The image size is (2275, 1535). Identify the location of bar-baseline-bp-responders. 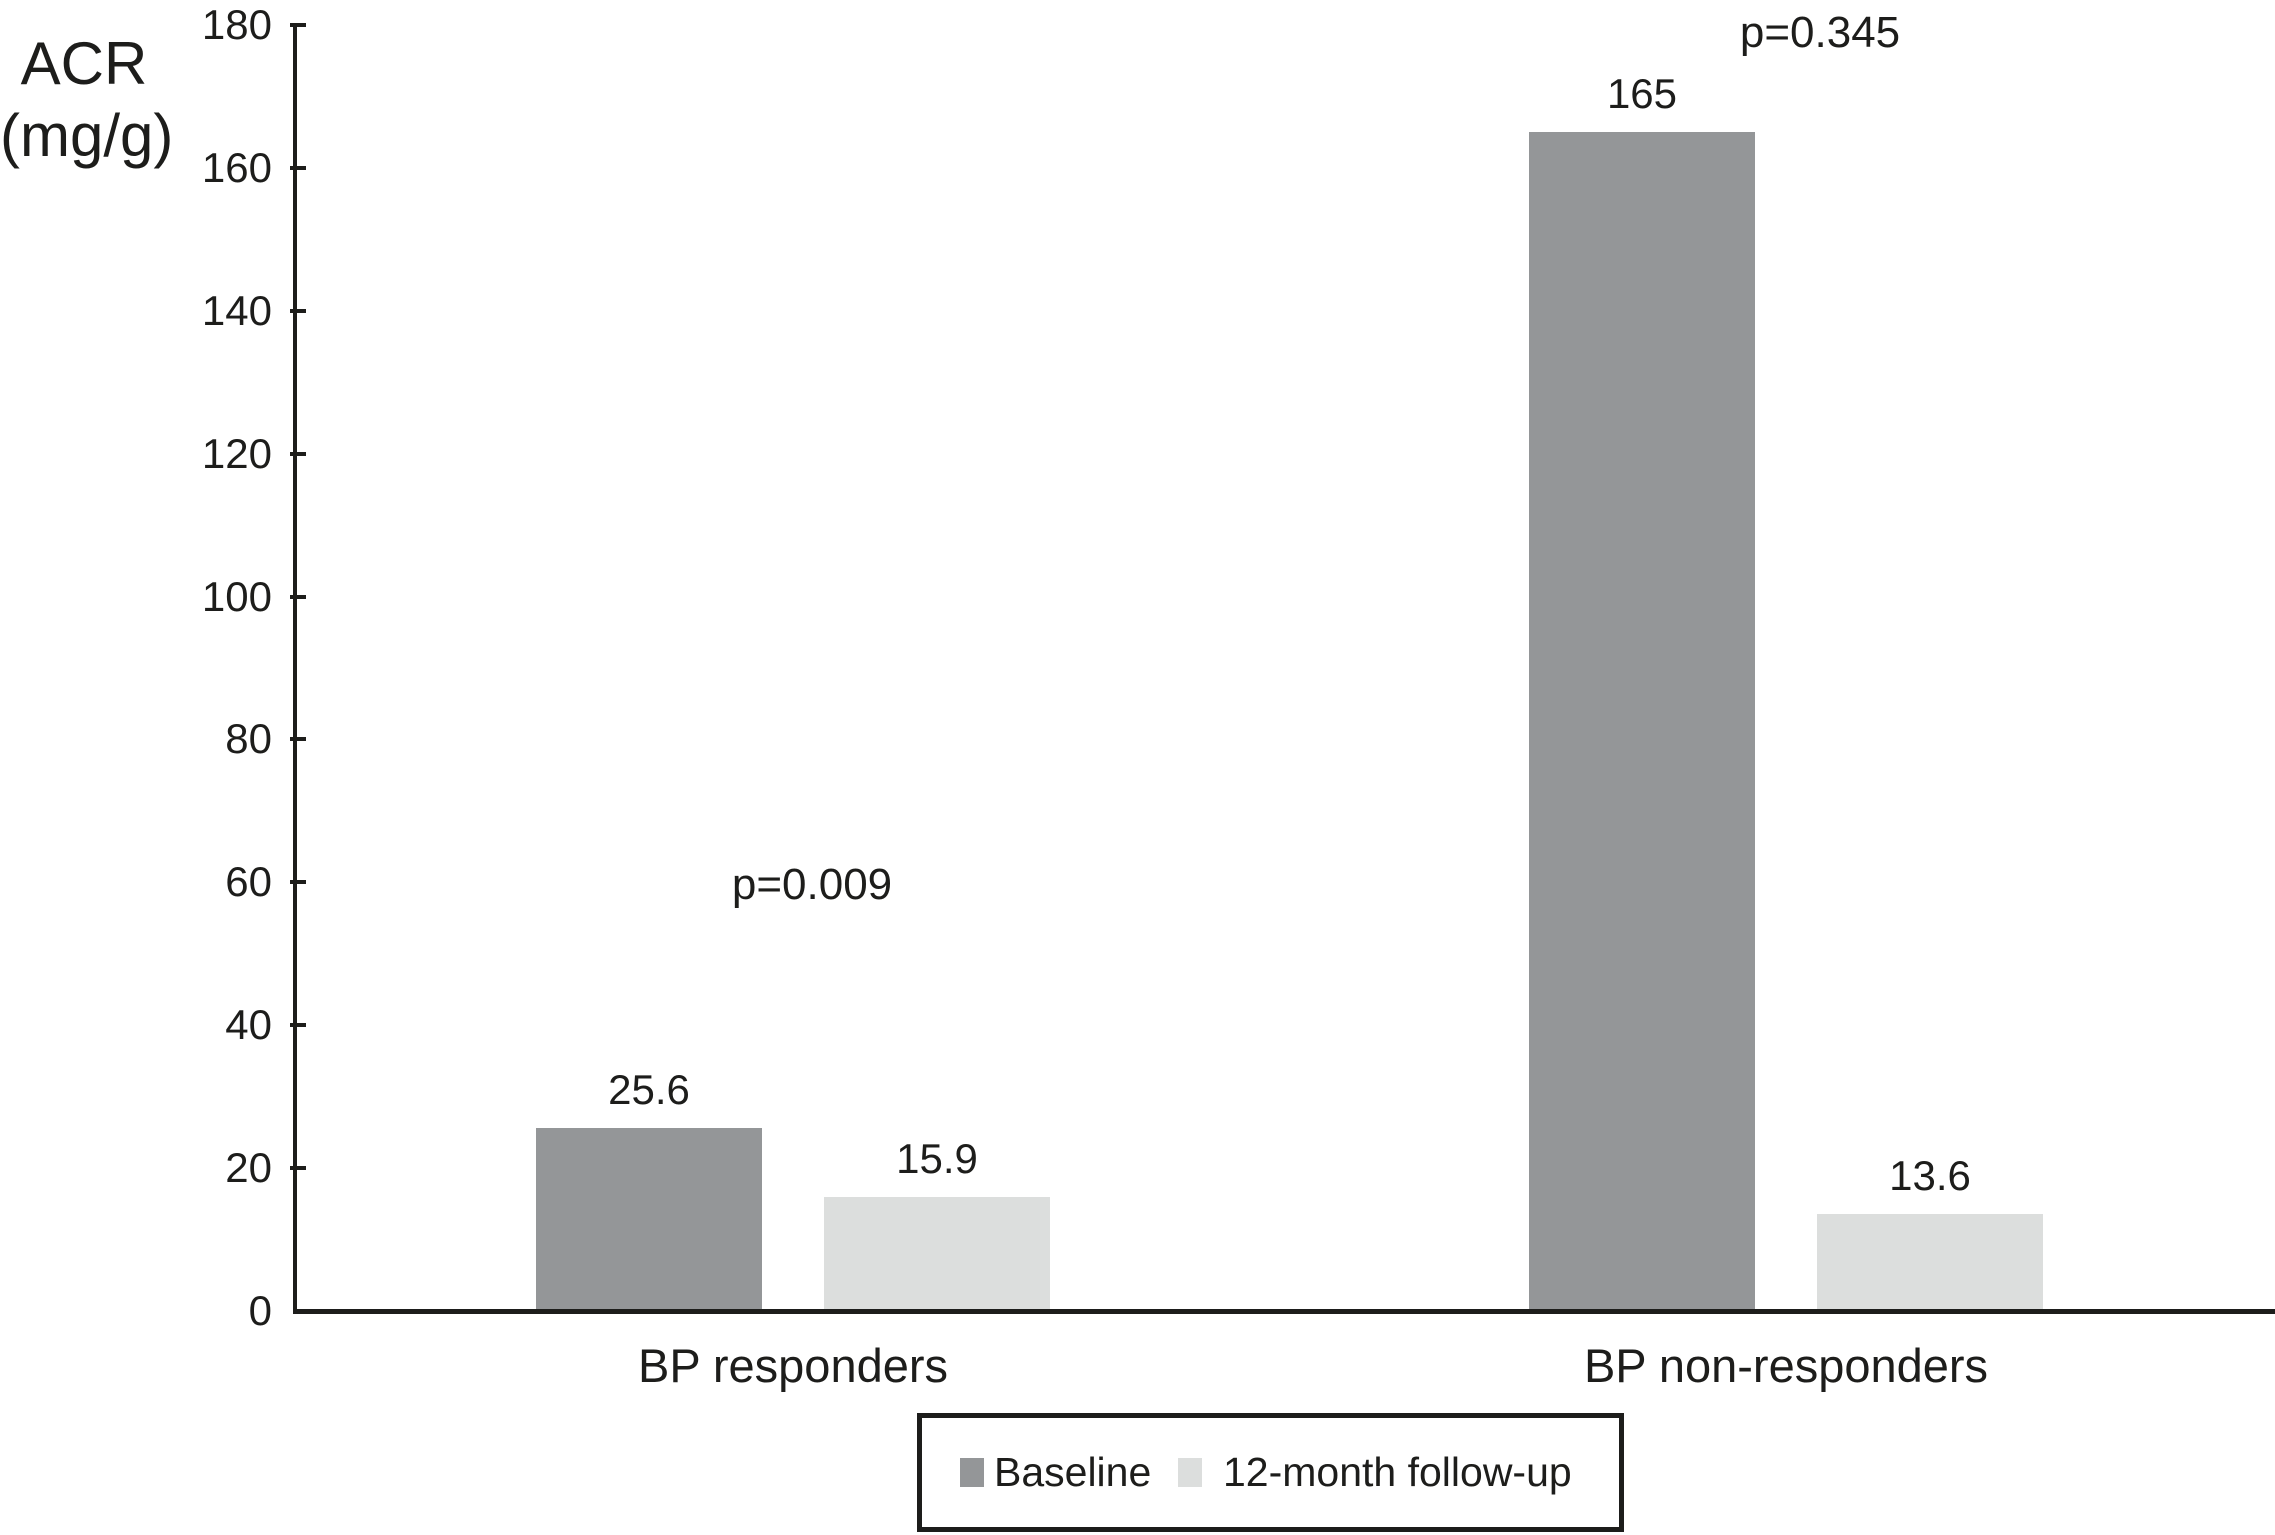
(649, 1219).